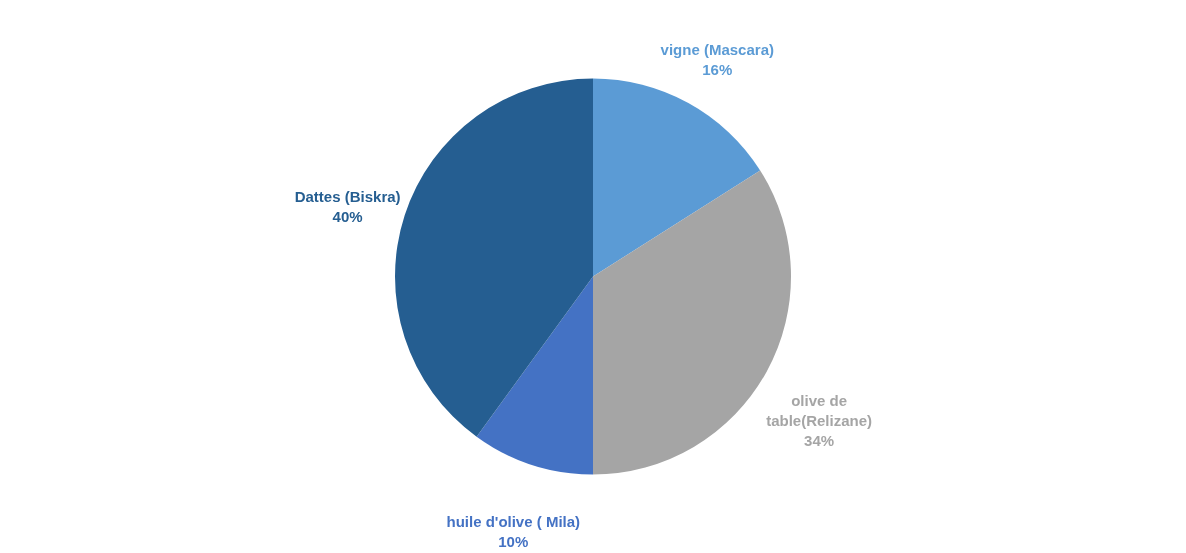  What do you see at coordinates (513, 541) in the screenshot?
I see `data-label: 10%` at bounding box center [513, 541].